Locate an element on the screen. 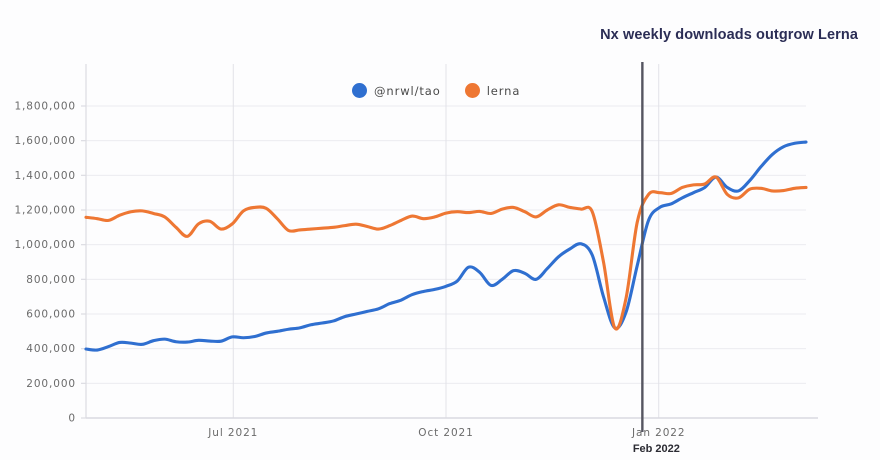 The height and width of the screenshot is (460, 880). y-tick-label: 0 is located at coordinates (72, 419).